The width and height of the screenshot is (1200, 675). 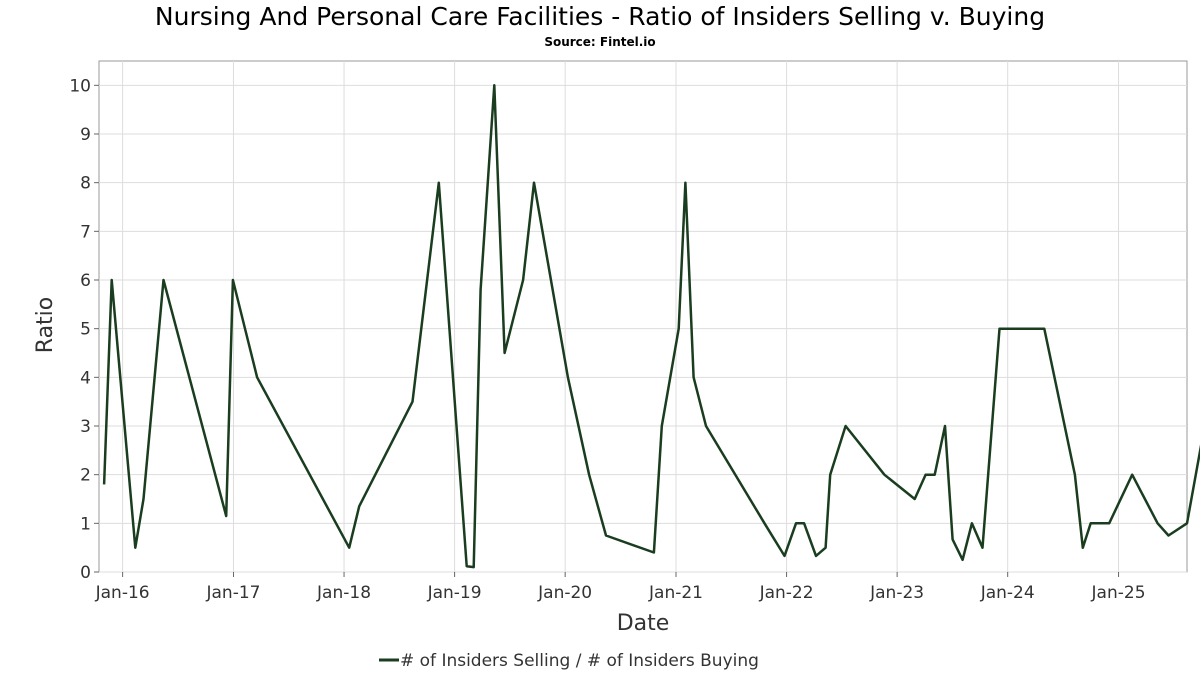 I want to click on y-axis-label: Ratio, so click(x=45, y=325).